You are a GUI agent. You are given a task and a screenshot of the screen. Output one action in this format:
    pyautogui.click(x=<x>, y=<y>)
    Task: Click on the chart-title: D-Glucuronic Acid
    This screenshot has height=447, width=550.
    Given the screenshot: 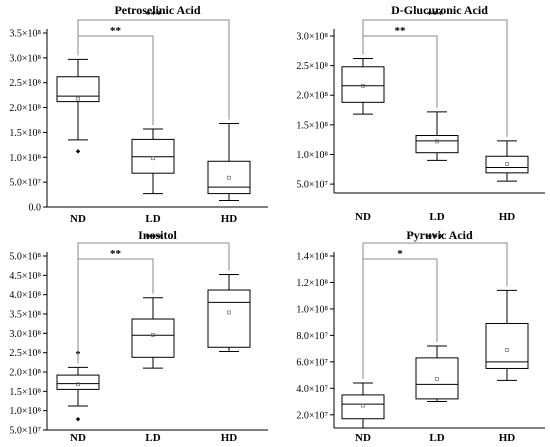 What is the action you would take?
    pyautogui.click(x=439, y=10)
    